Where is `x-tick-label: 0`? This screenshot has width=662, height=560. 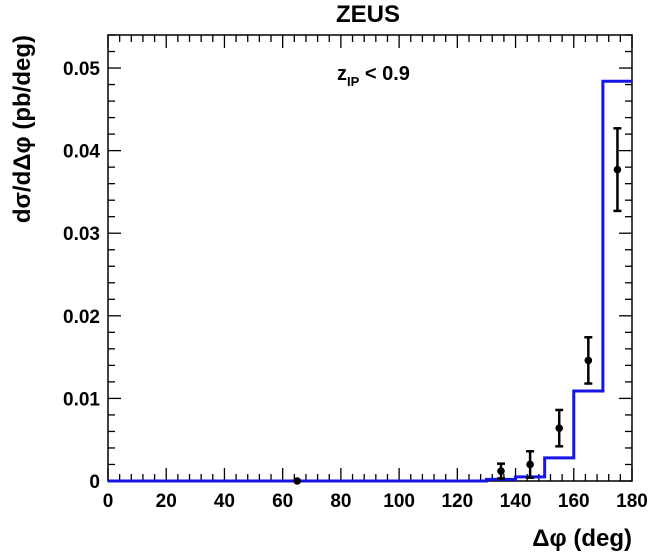
x-tick-label: 0 is located at coordinates (108, 501).